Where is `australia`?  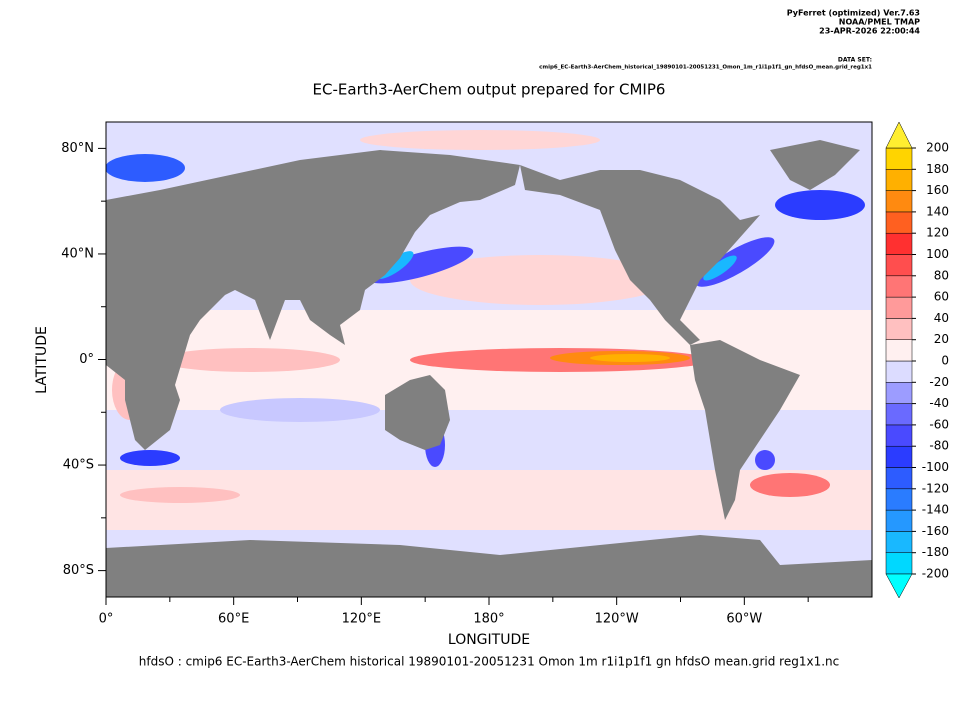 australia is located at coordinates (417, 412).